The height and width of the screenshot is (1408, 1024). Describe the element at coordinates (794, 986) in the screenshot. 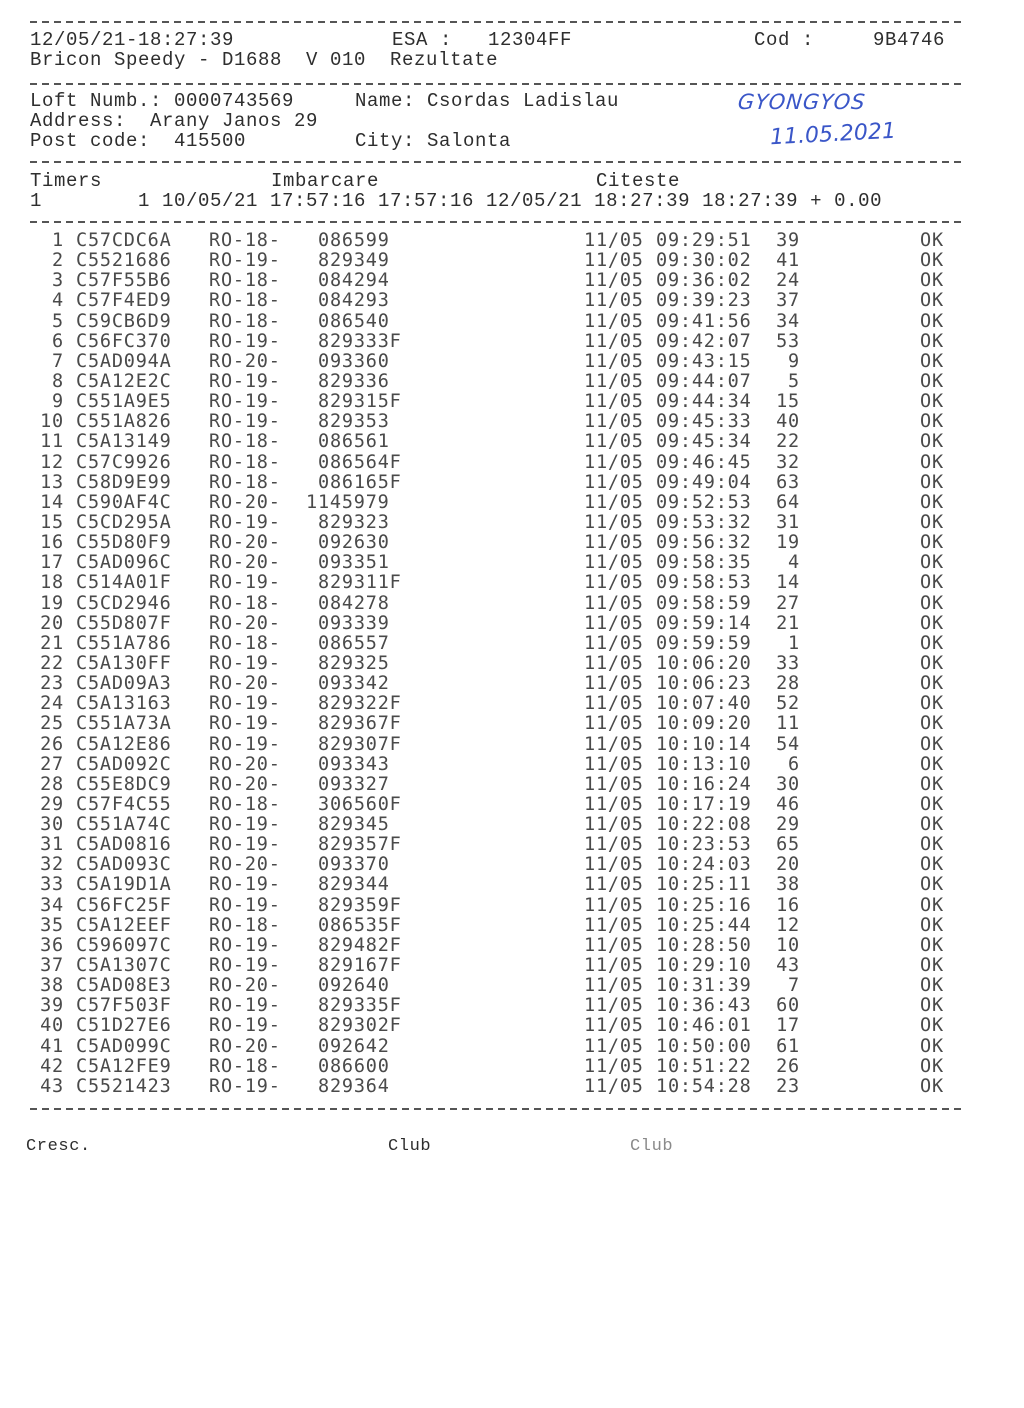

I see `result-value: 7` at that location.